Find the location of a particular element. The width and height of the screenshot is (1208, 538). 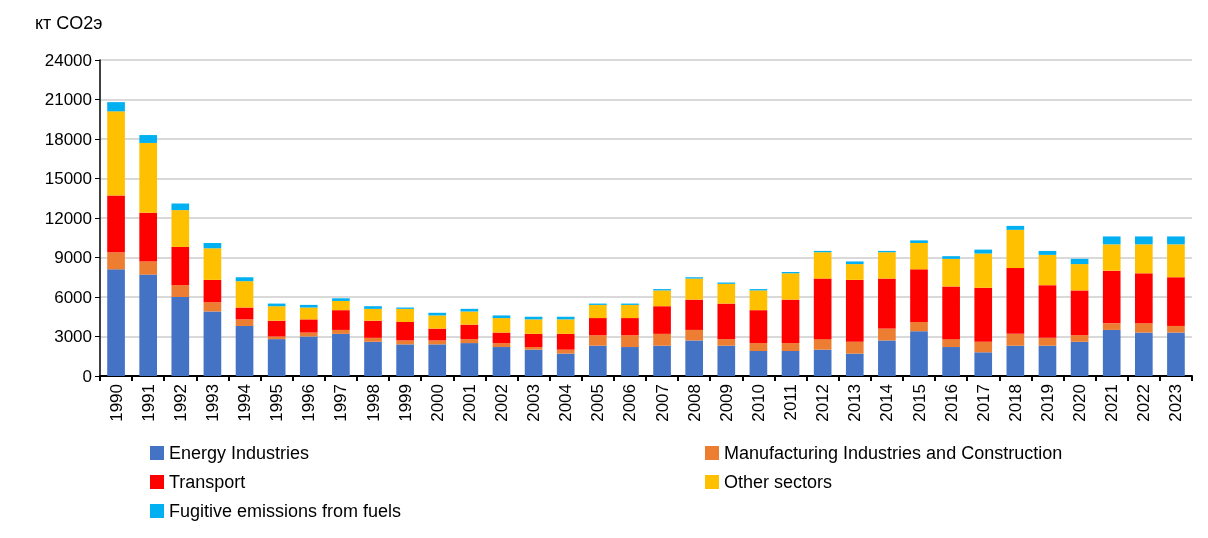

x-tick-label: 2007 is located at coordinates (662, 403).